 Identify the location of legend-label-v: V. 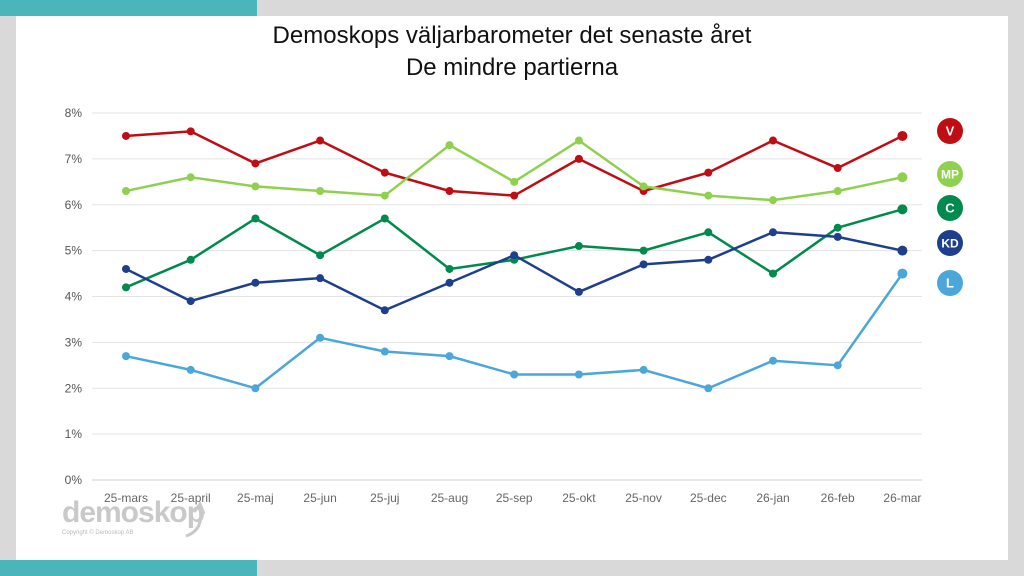
(950, 131).